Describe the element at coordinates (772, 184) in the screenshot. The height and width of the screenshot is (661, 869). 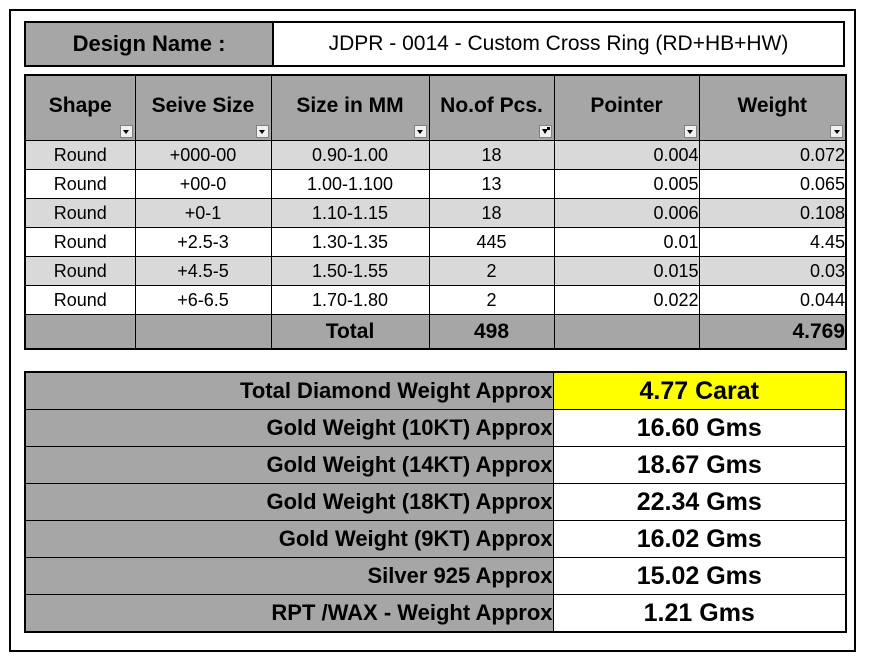
I see `cell-weight: 0.065` at that location.